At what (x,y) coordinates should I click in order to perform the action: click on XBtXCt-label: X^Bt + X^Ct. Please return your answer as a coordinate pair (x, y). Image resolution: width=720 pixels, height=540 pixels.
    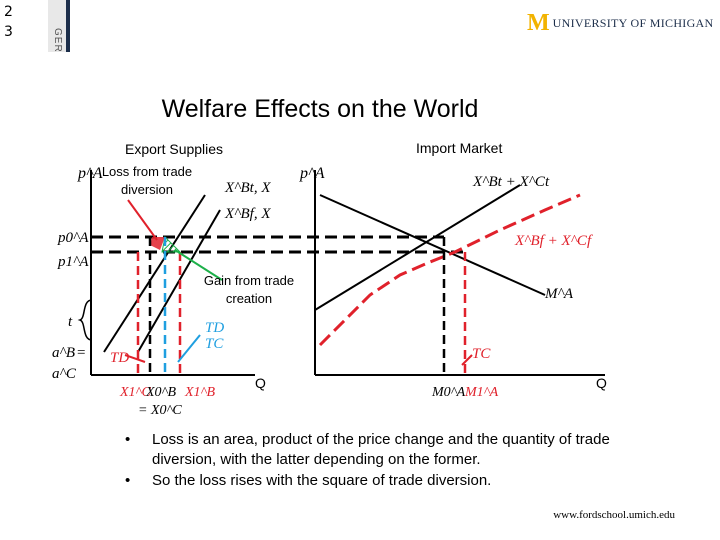
    Looking at the image, I should click on (511, 182).